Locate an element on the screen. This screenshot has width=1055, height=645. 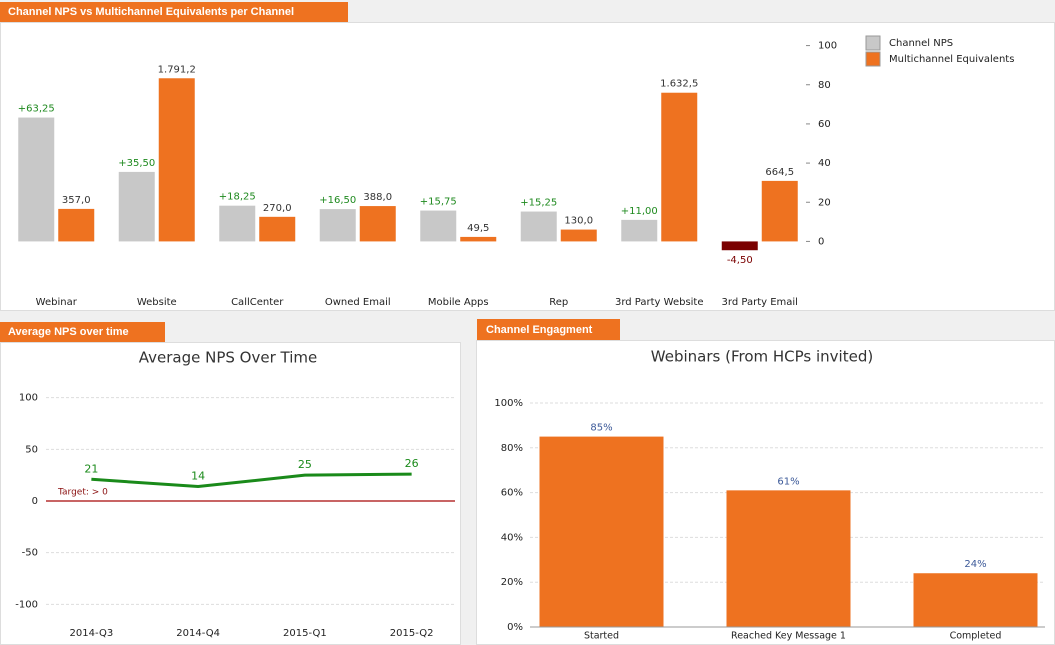
value-label: +16,50 is located at coordinates (337, 200).